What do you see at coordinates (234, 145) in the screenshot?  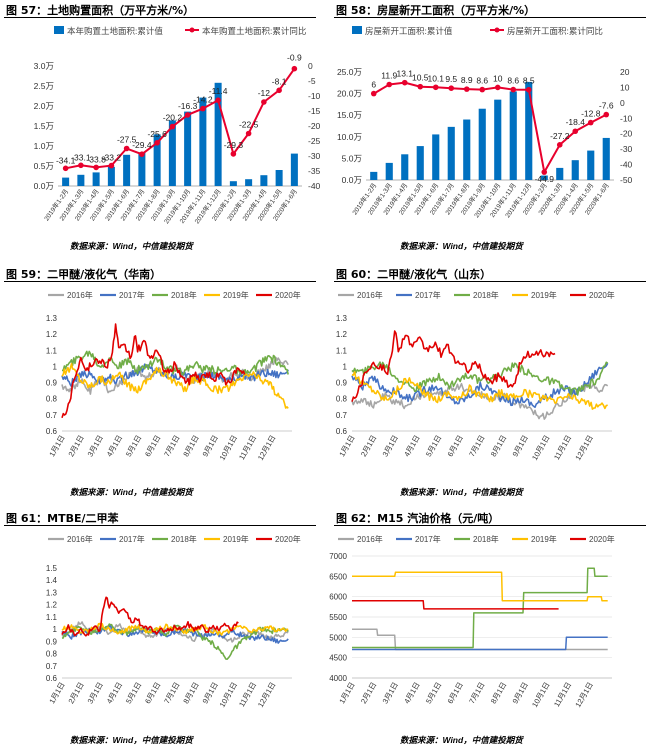 I see `data-label: -29.3` at bounding box center [234, 145].